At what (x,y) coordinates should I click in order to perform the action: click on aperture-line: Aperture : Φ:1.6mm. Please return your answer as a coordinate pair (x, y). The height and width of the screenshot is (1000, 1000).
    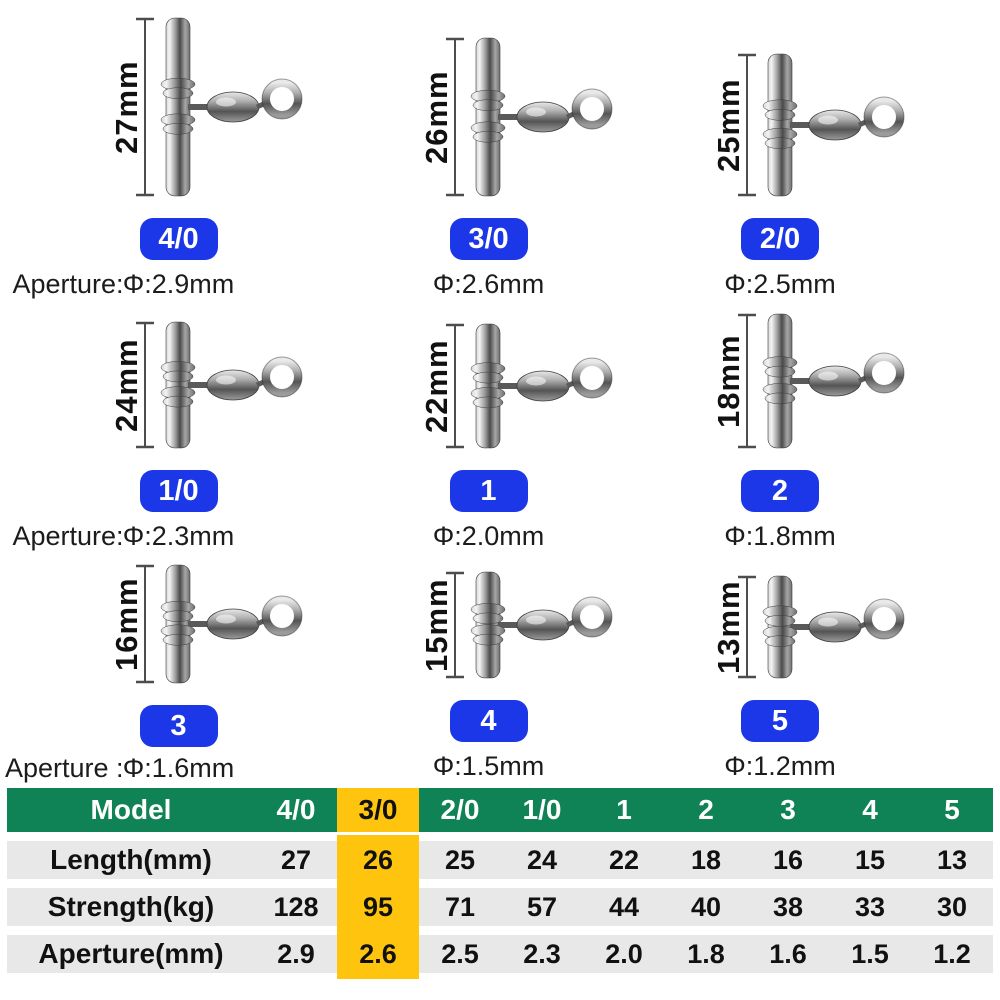
    Looking at the image, I should click on (178, 768).